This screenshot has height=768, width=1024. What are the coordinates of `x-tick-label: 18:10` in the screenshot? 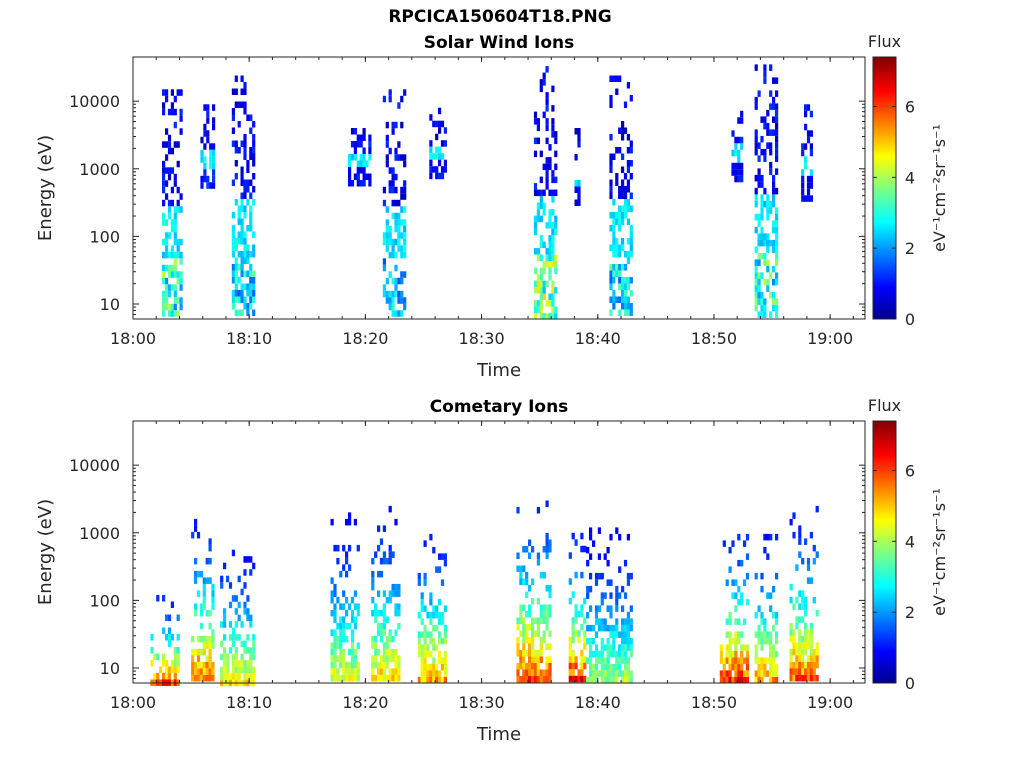 It's located at (249, 702).